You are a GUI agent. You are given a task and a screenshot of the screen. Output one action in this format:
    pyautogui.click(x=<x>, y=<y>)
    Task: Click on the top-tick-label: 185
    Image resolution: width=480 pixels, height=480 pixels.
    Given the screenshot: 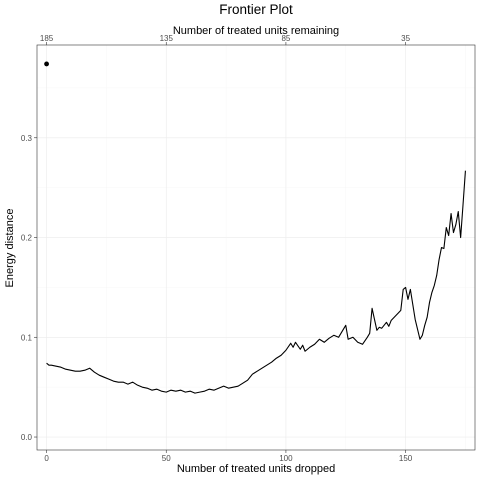 What is the action you would take?
    pyautogui.click(x=47, y=38)
    